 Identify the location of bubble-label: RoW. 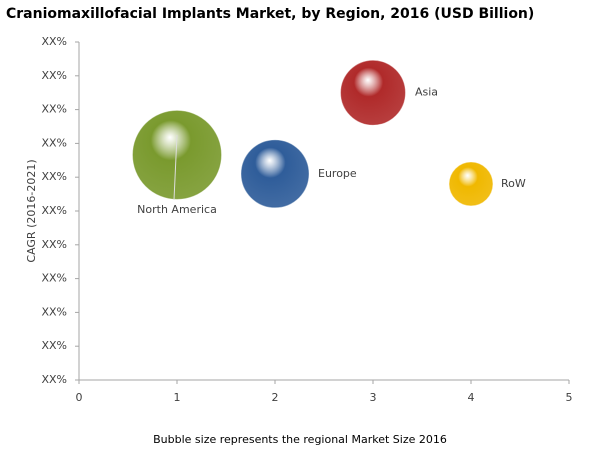
(513, 183).